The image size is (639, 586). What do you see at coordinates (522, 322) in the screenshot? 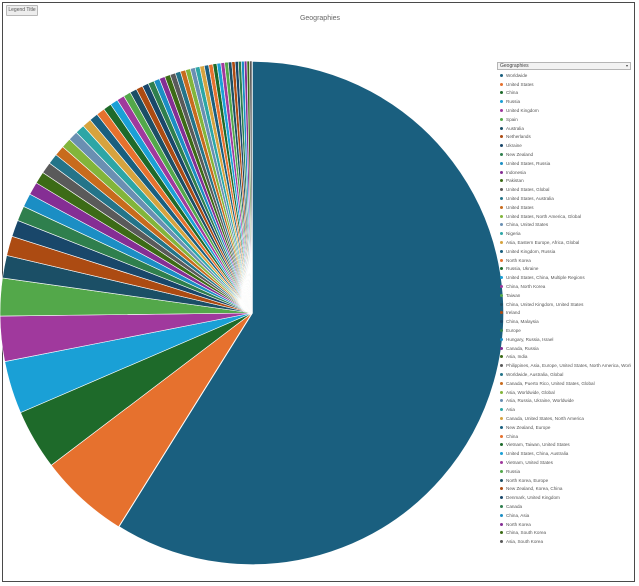
I see `legend-label: China, Malaysia` at bounding box center [522, 322].